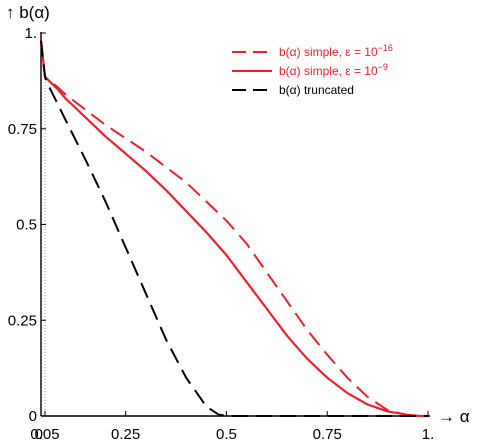  Describe the element at coordinates (33, 416) in the screenshot. I see `y-tick-label: 0` at that location.